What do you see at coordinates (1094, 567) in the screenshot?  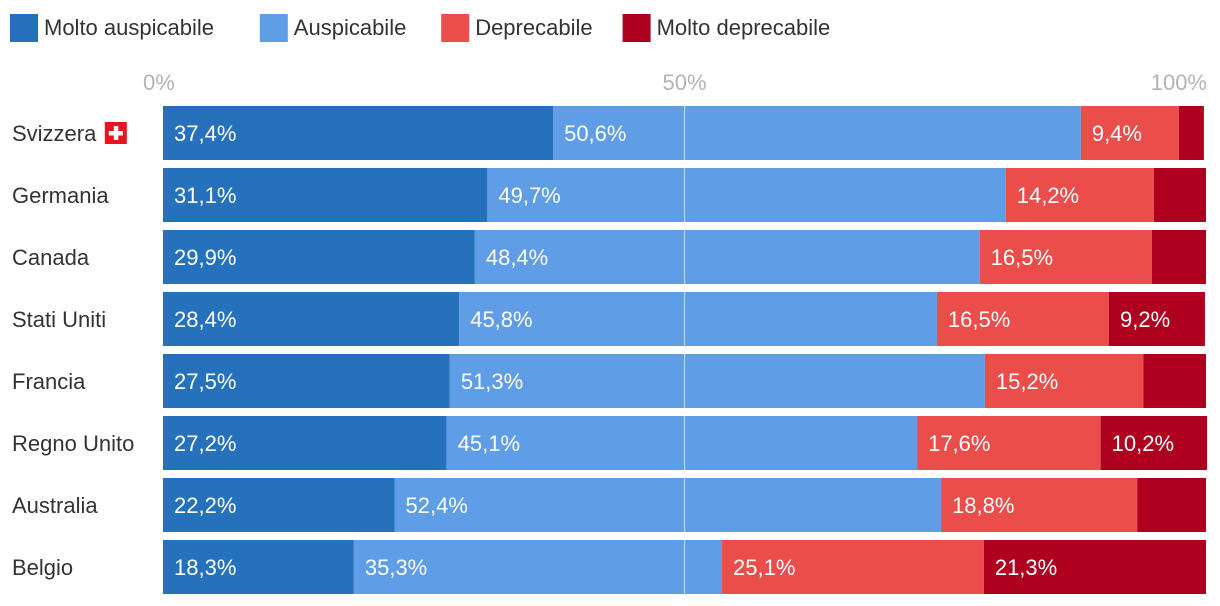 I see `bar-belgio-molto-deprecabile` at bounding box center [1094, 567].